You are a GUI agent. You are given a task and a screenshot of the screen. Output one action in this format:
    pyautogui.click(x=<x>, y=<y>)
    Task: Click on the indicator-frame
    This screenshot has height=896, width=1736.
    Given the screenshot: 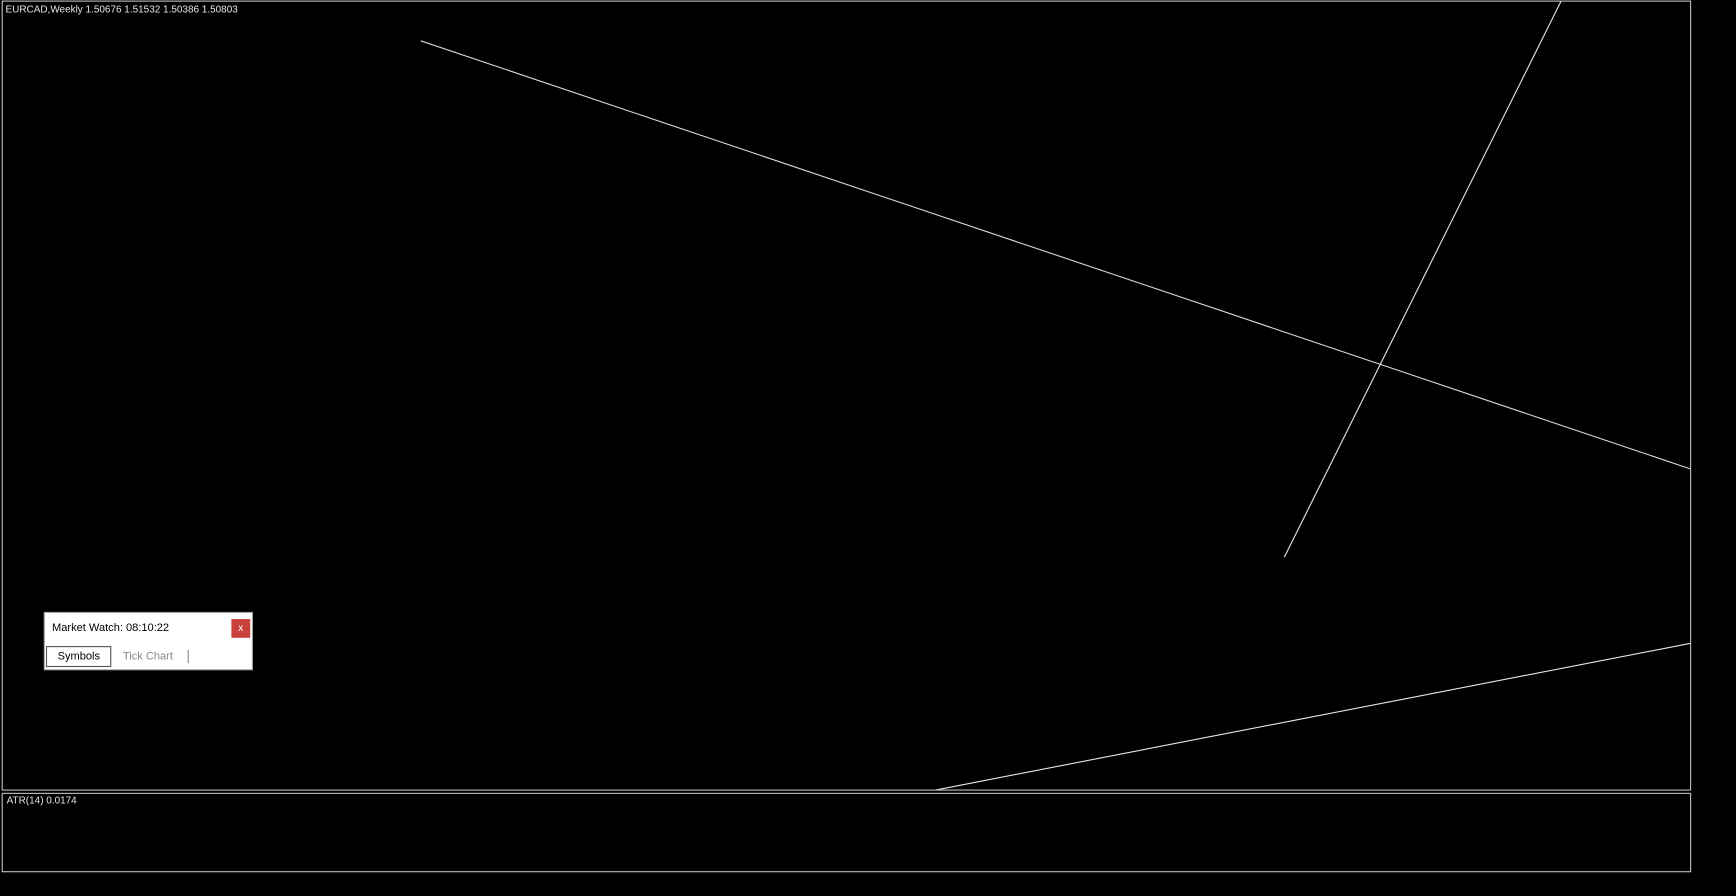 What is the action you would take?
    pyautogui.click(x=846, y=832)
    